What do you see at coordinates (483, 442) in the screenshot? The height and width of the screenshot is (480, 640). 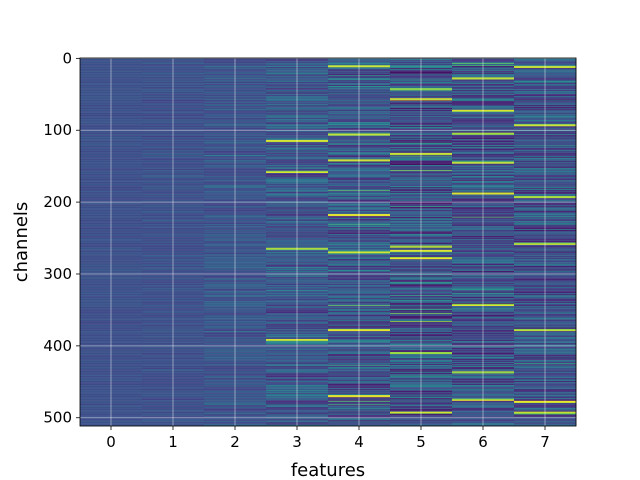 I see `x-tick-label: 6` at bounding box center [483, 442].